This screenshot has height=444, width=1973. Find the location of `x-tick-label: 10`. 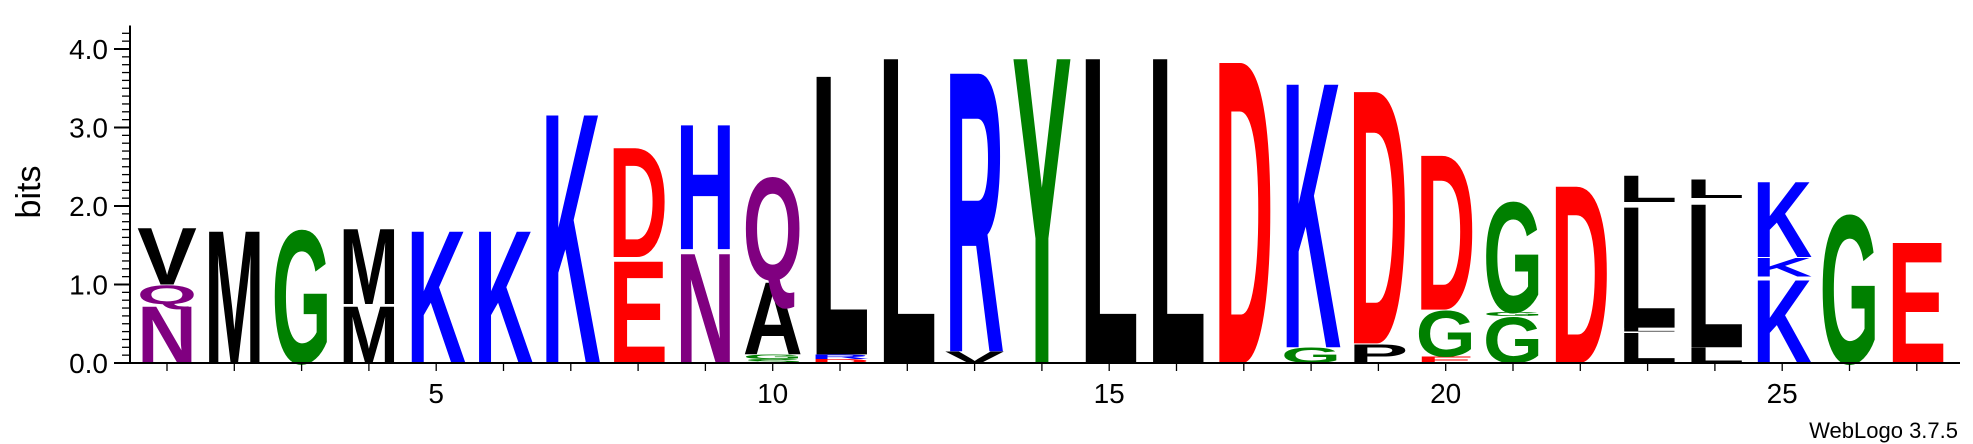

x-tick-label: 10 is located at coordinates (772, 393).